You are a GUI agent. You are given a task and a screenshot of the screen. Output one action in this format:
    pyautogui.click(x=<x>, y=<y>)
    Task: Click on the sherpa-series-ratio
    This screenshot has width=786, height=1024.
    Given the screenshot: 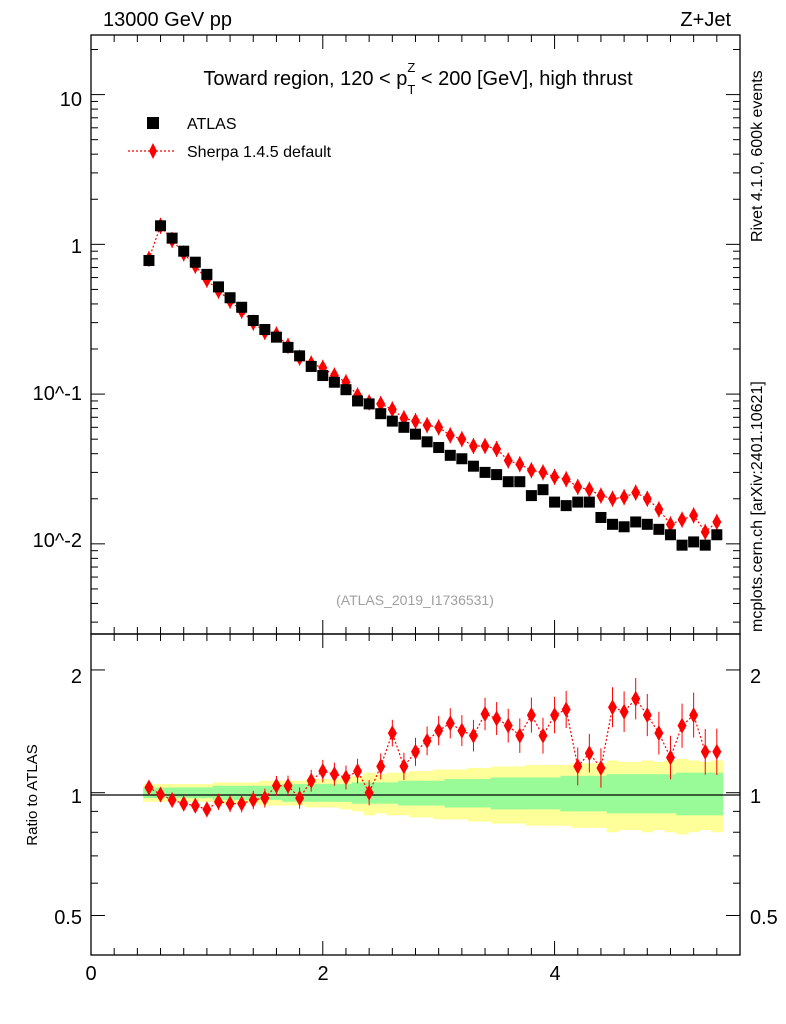 What is the action you would take?
    pyautogui.click(x=433, y=748)
    